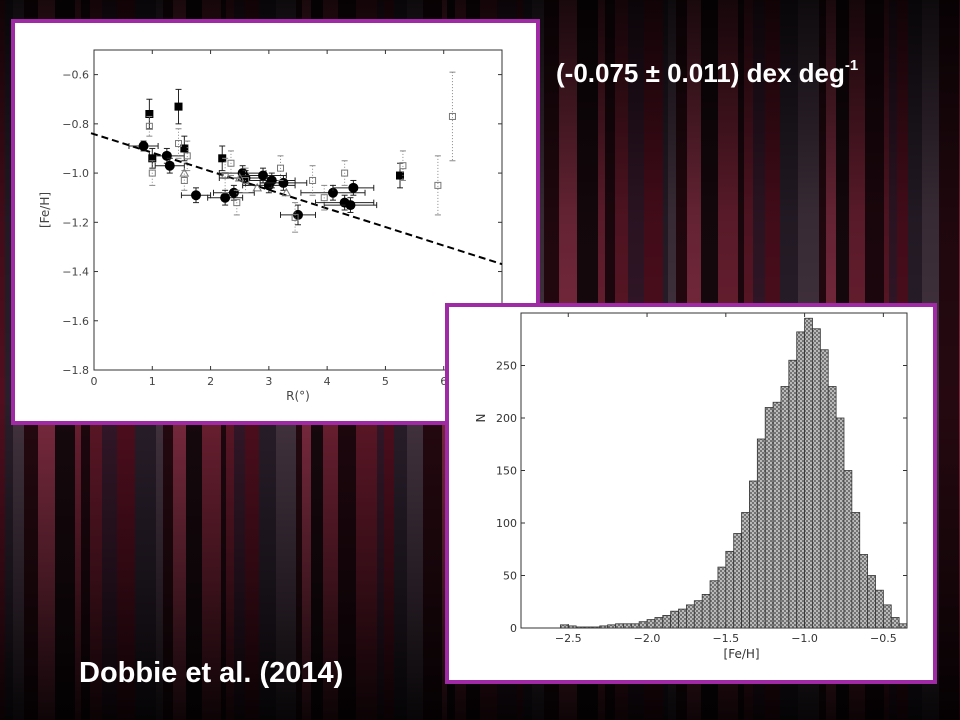 Image resolution: width=960 pixels, height=720 pixels. Describe the element at coordinates (506, 418) in the screenshot. I see `y-tick-label: 200` at that location.